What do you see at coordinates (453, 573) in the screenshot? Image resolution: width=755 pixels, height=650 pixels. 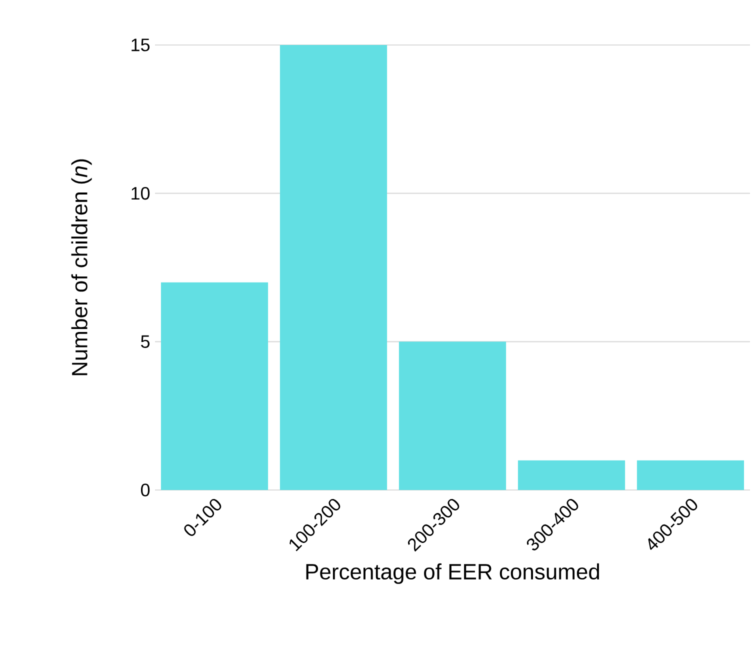 I see `x-axis-title: Percentage of EER consumed` at bounding box center [453, 573].